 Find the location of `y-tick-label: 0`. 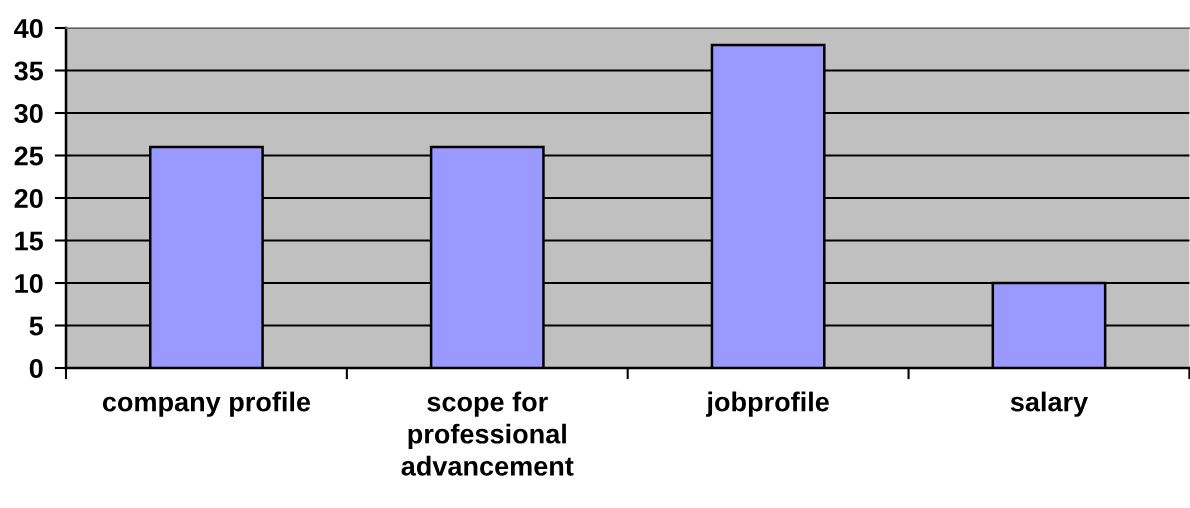

y-tick-label: 0 is located at coordinates (36, 368).